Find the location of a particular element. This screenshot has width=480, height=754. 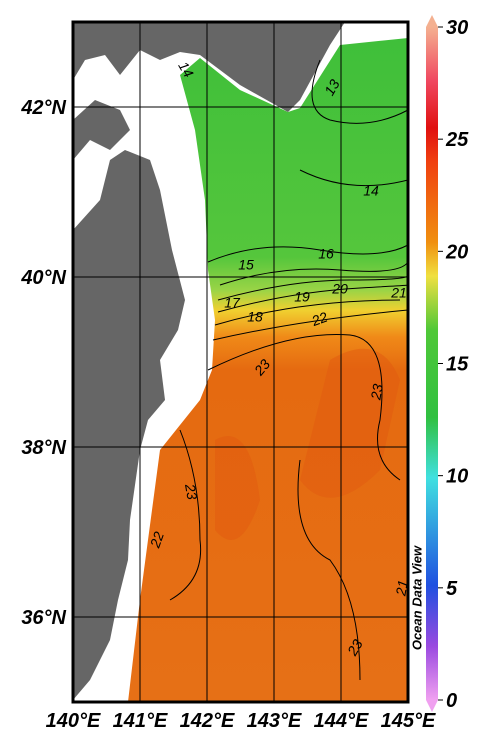

x-tick-label: 144°E is located at coordinates (341, 721).